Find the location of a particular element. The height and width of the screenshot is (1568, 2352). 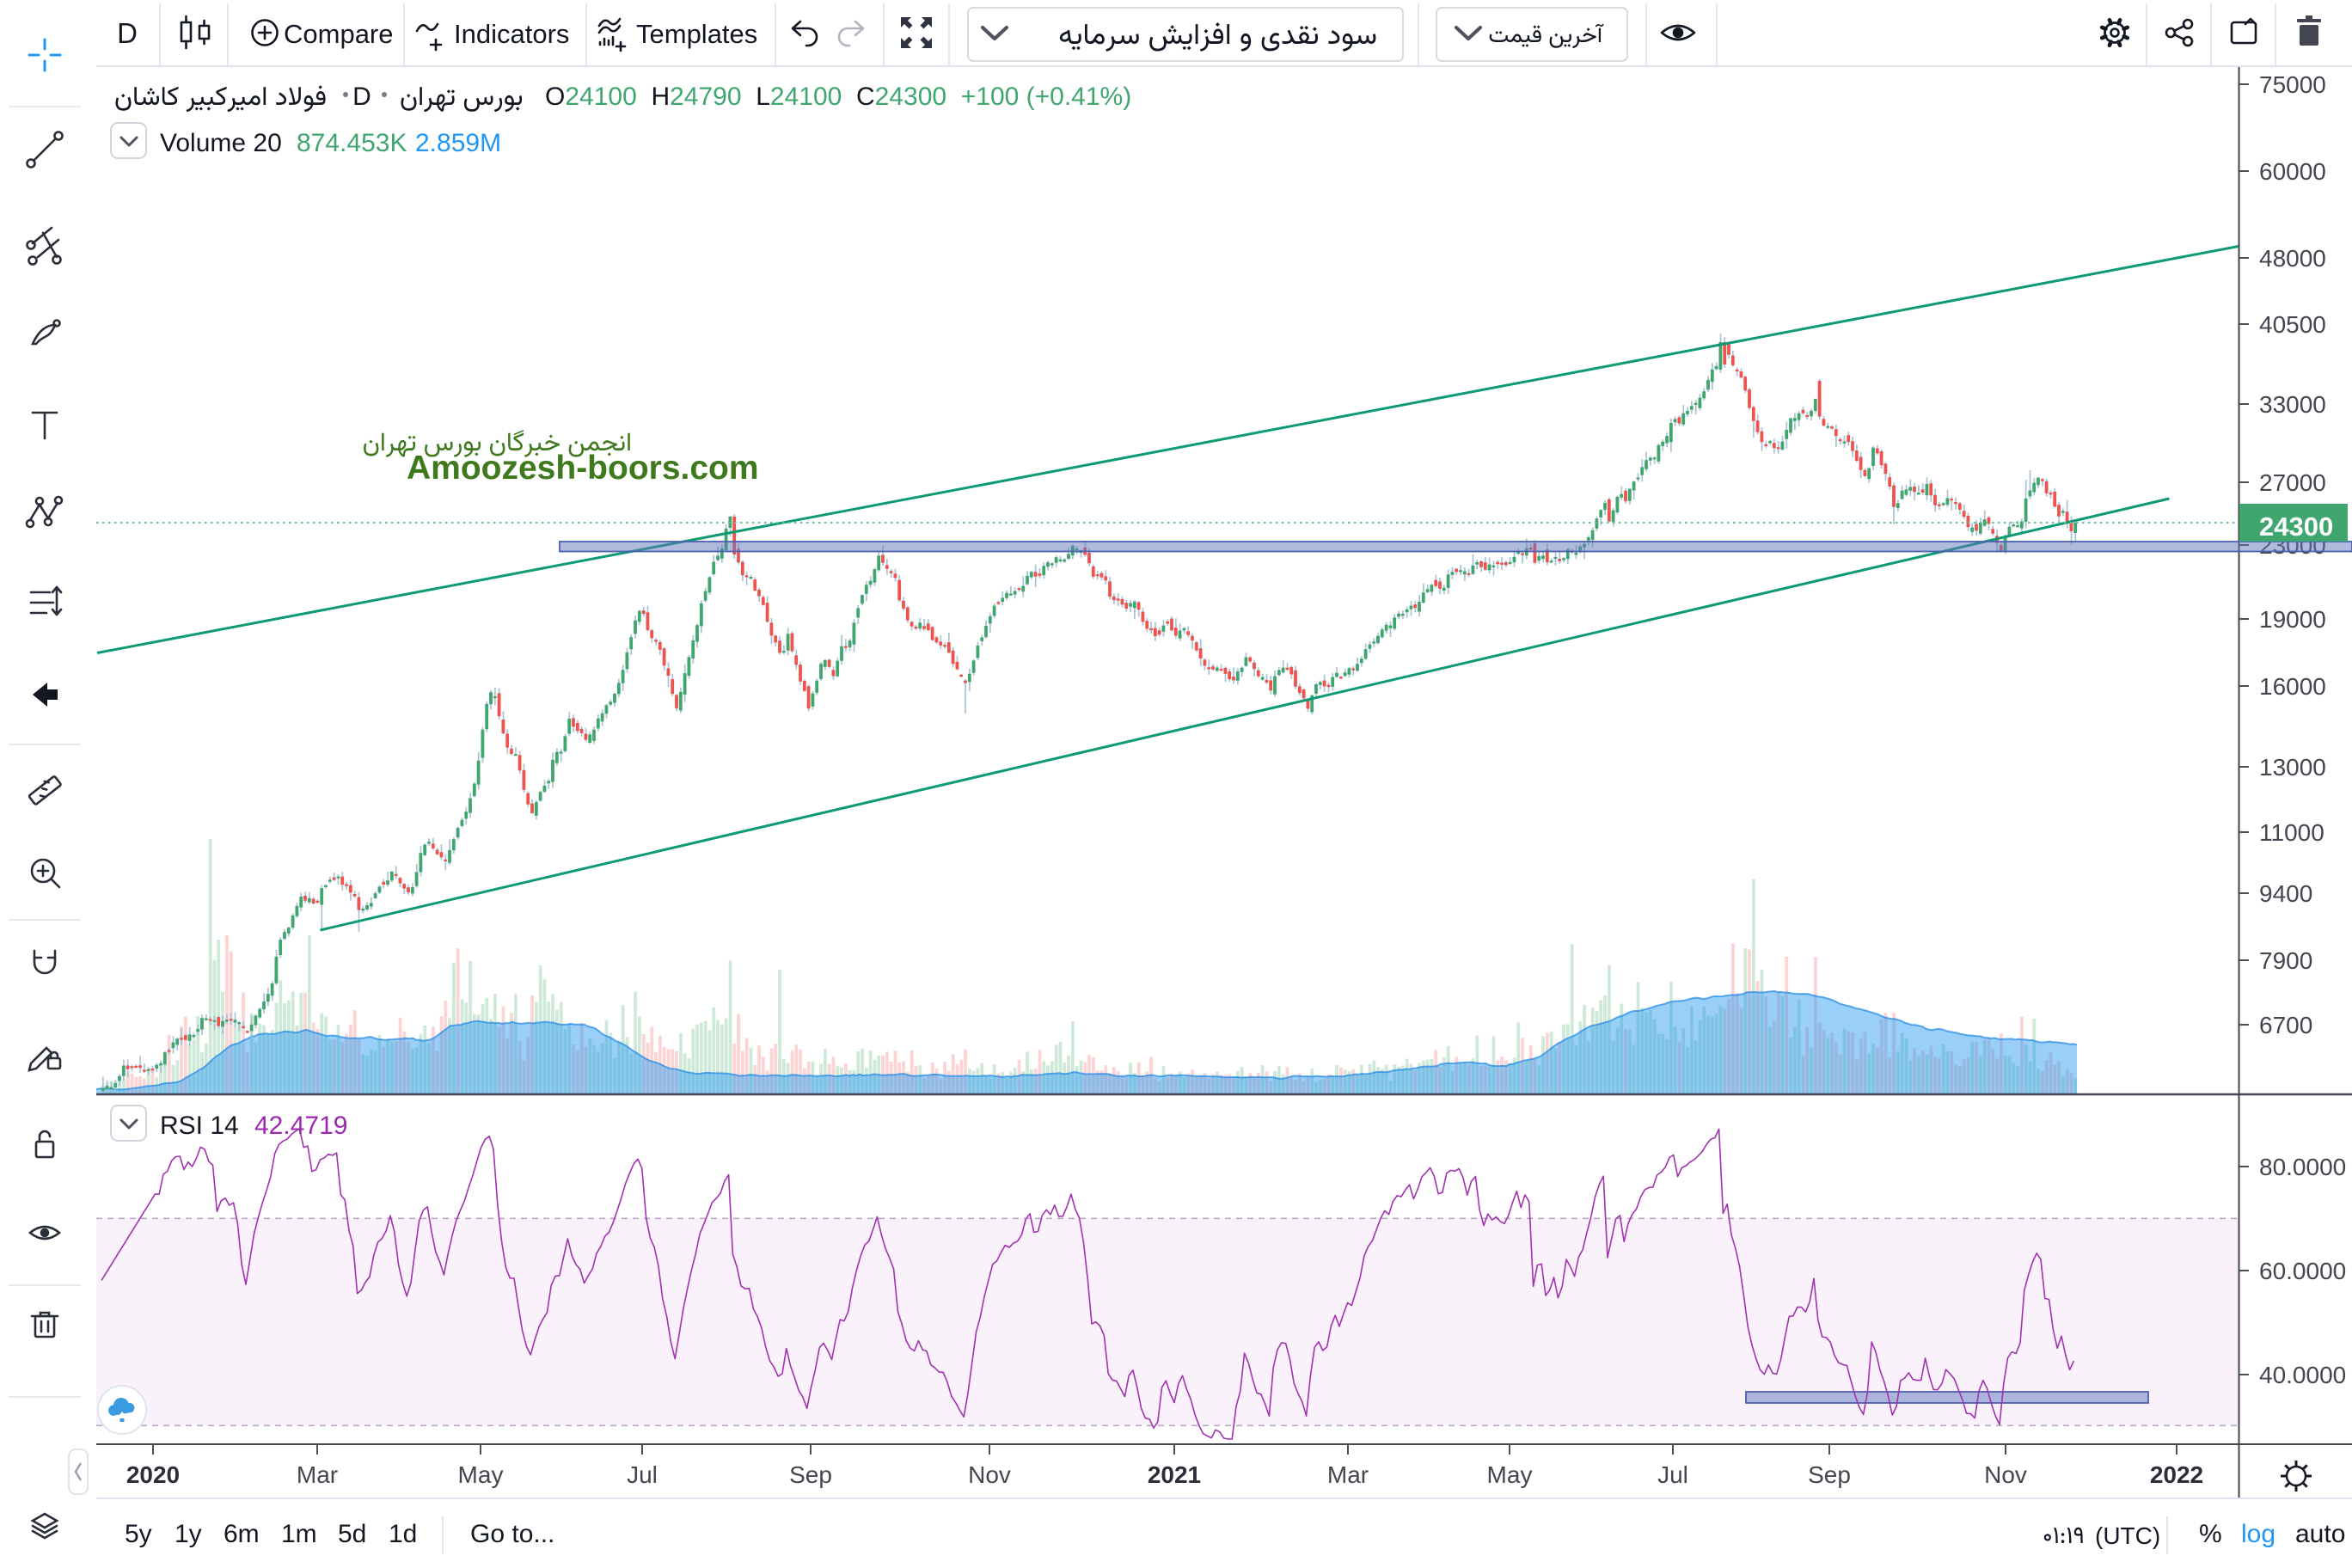

svg-text: (UTC) is located at coordinates (2127, 1535).